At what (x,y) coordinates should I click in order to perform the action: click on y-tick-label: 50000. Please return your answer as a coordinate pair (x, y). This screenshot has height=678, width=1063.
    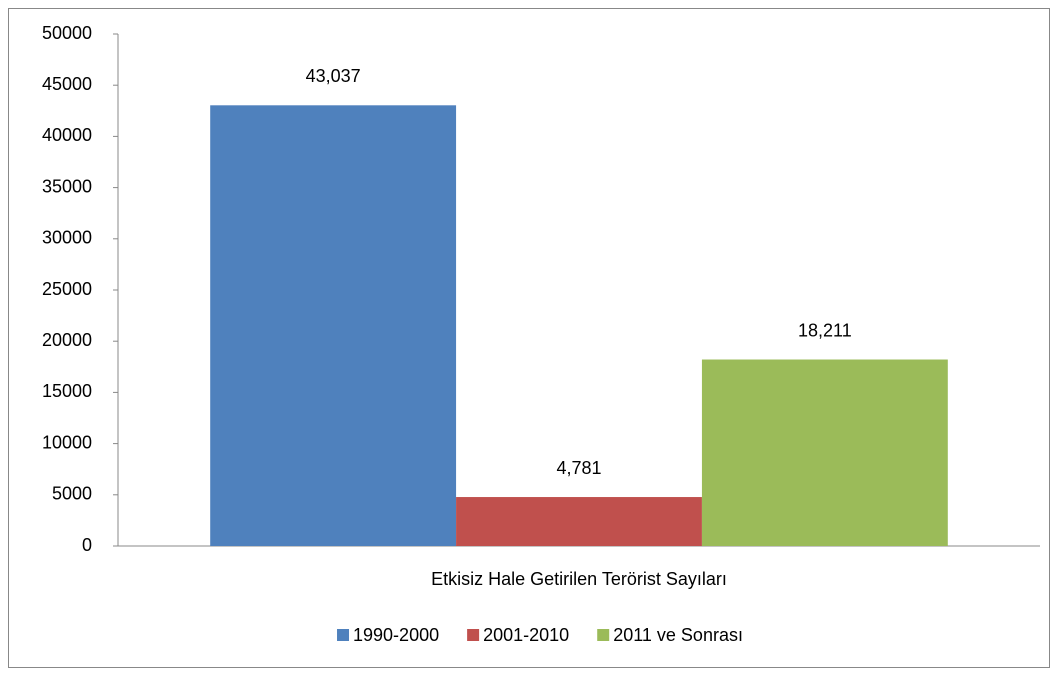
    Looking at the image, I should click on (67, 33).